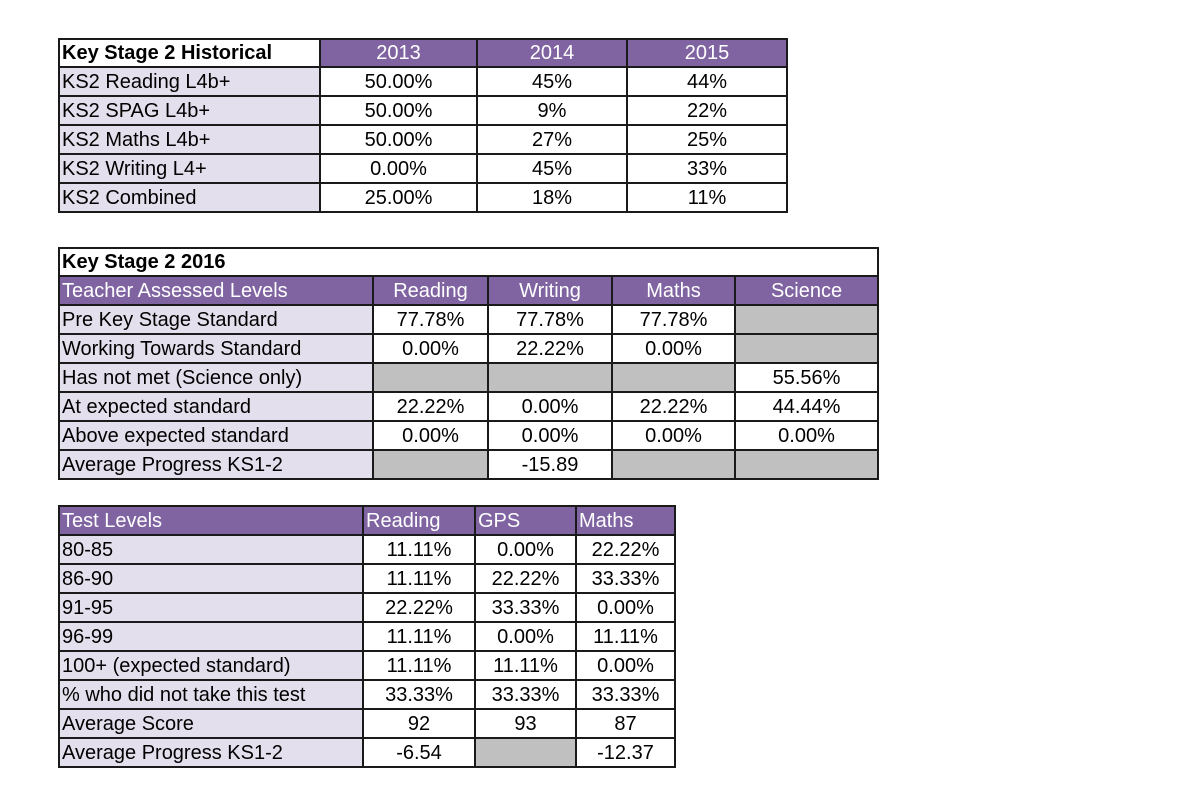 The height and width of the screenshot is (810, 1187). I want to click on table-row: 80-85 11.11% 0.00% 22.22%, so click(367, 549).